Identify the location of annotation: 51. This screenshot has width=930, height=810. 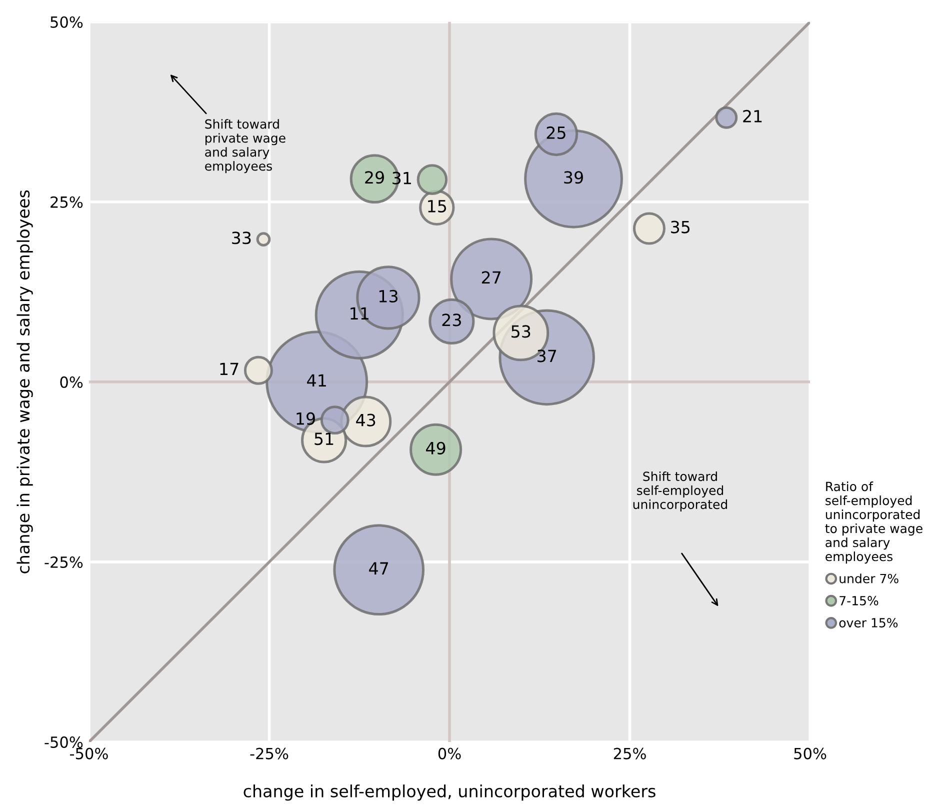
(324, 439).